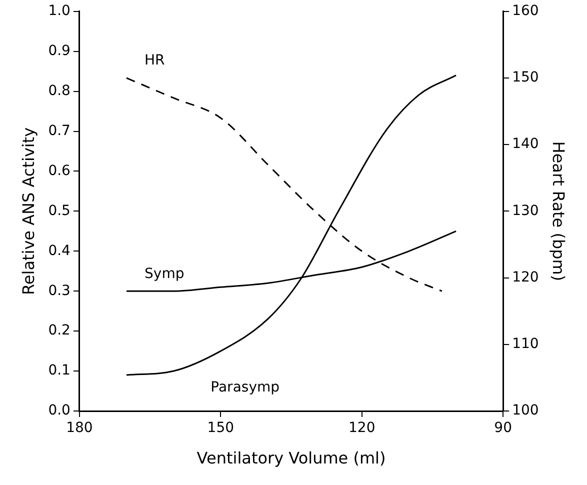 The height and width of the screenshot is (485, 587). I want to click on x-axis-title: Ventilatory Volume (ml), so click(291, 458).